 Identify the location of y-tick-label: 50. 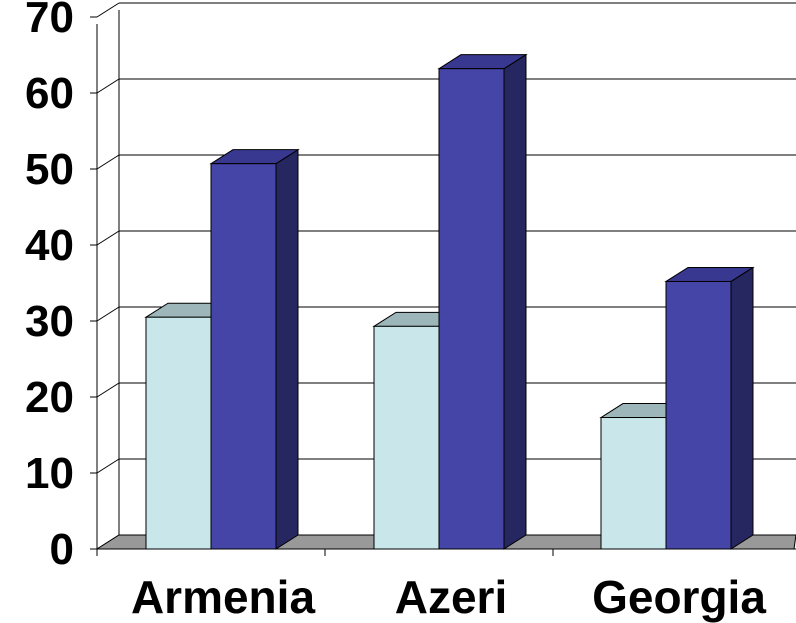
(49, 169).